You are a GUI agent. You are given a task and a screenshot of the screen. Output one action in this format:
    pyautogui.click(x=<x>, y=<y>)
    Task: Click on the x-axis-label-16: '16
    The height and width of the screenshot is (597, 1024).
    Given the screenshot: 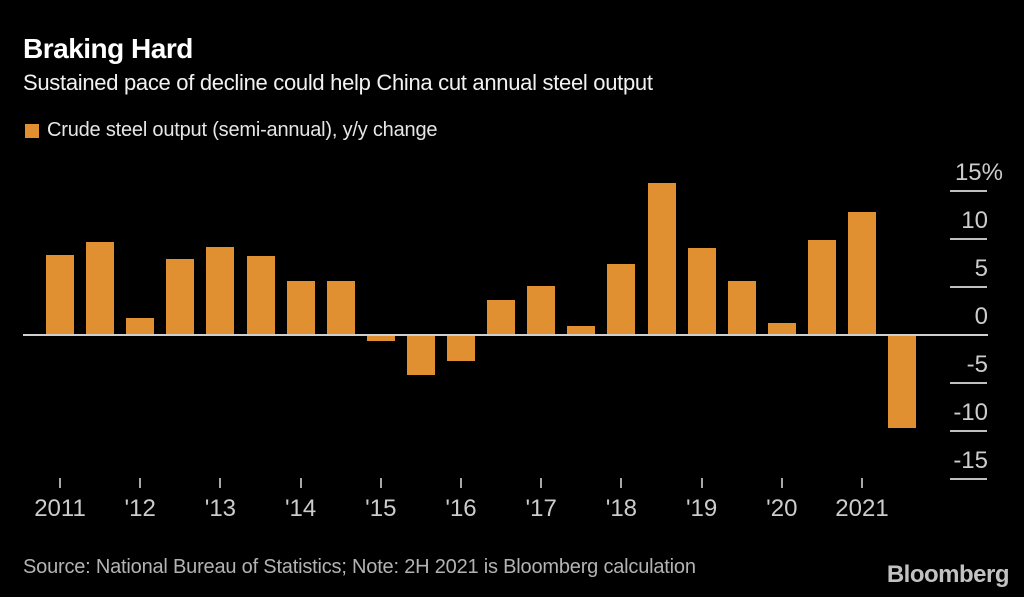 What is the action you would take?
    pyautogui.click(x=461, y=508)
    